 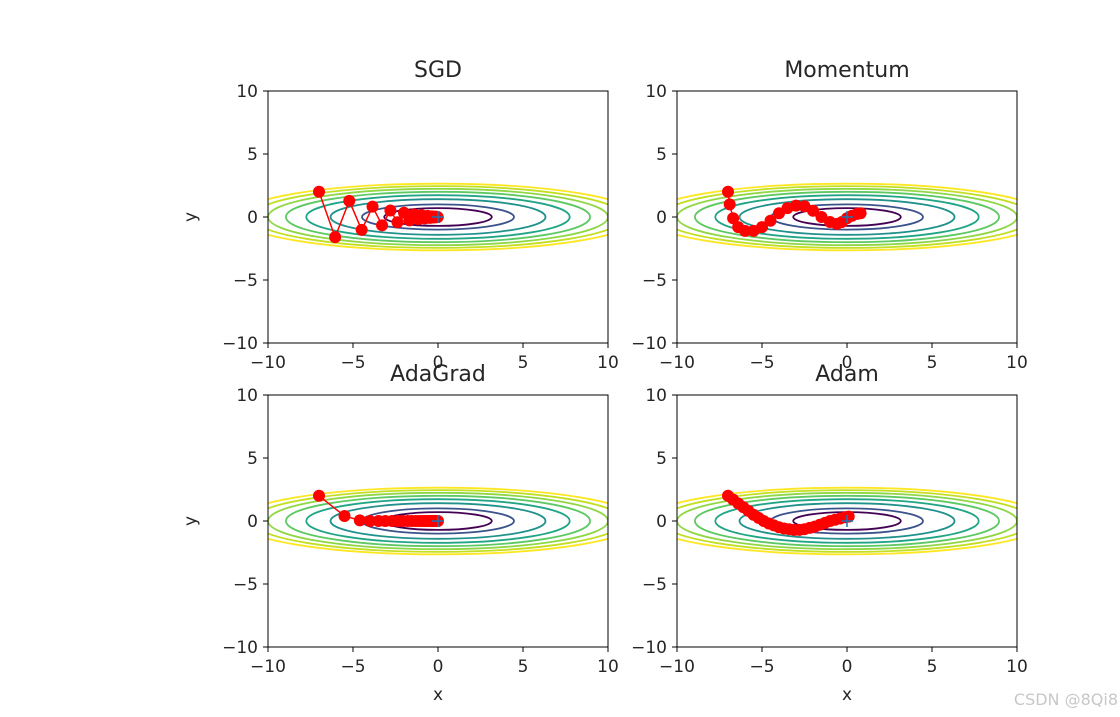 I want to click on subplot-title: Momentum, so click(x=846, y=70).